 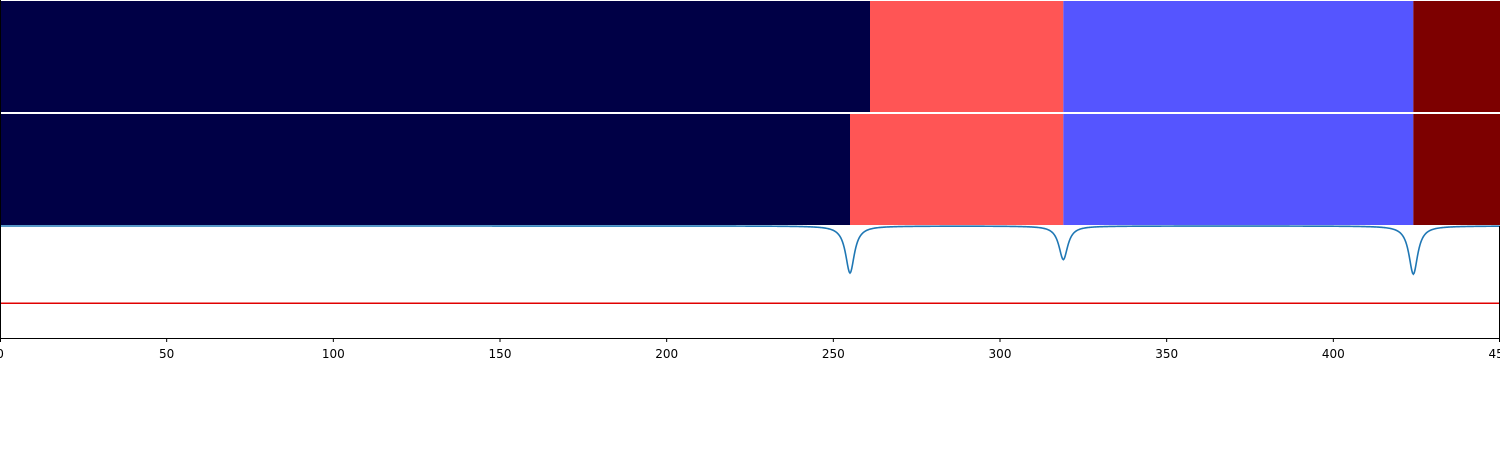 I want to click on x-tick-label-400: 400, so click(x=1333, y=354).